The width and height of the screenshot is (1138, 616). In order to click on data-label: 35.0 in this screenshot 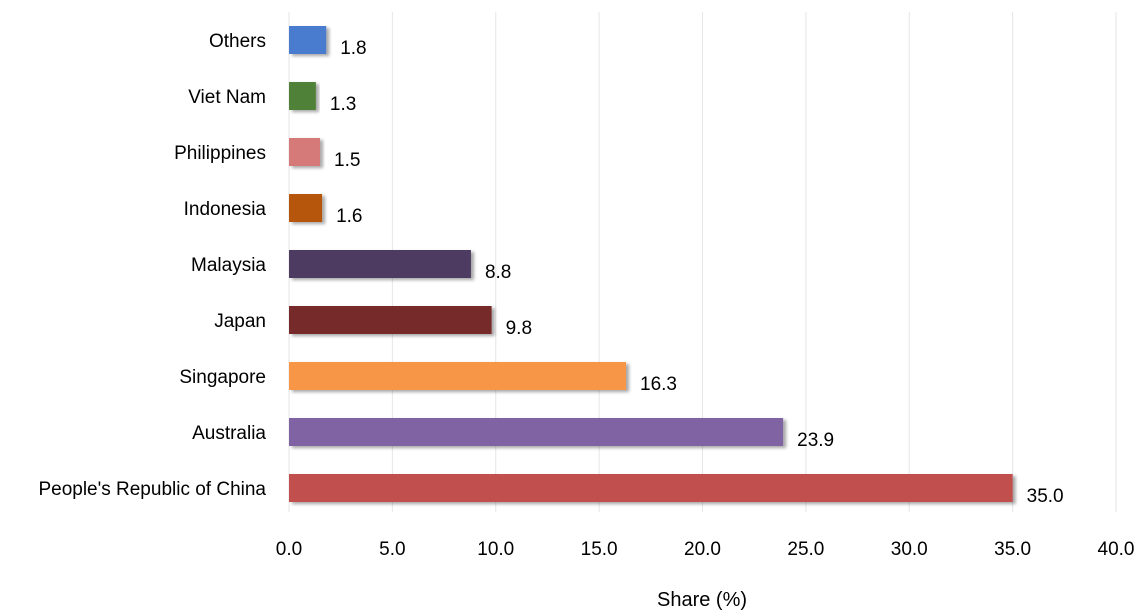, I will do `click(1045, 496)`.